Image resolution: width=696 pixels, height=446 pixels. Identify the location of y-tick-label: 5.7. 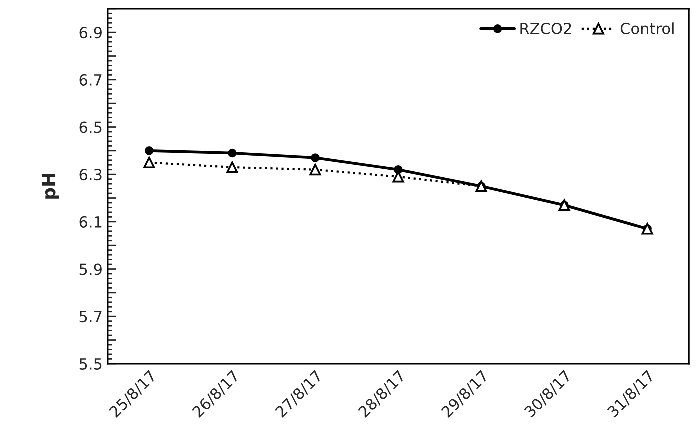
(91, 317).